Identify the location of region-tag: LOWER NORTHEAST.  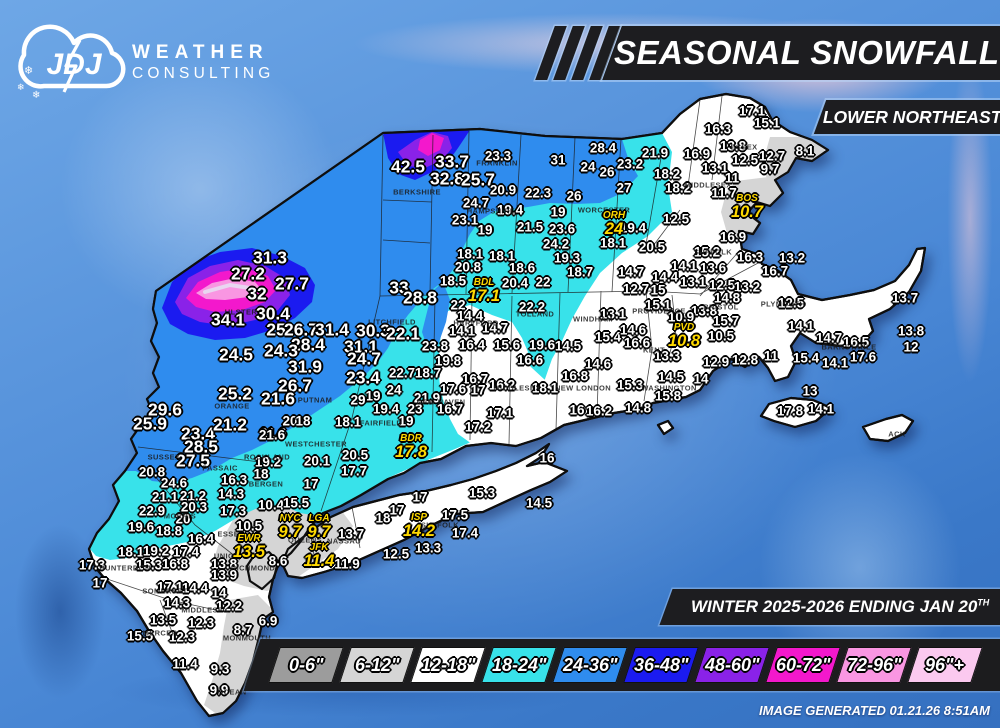
(911, 116).